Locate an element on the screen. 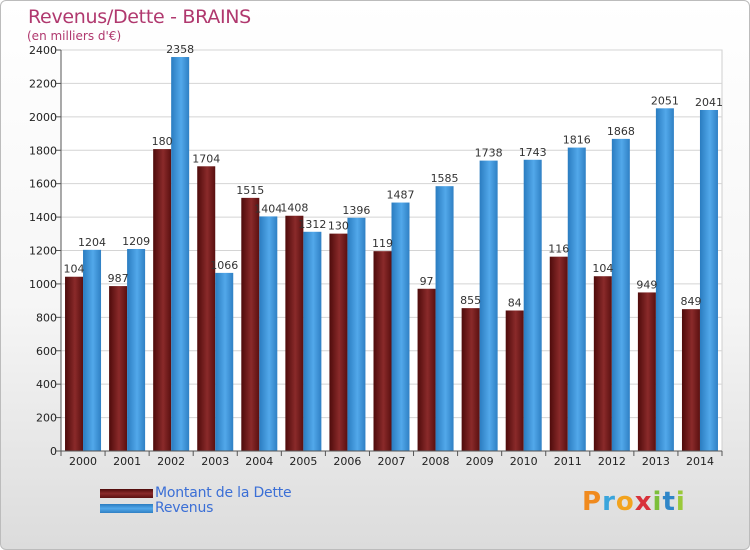  data-label-revenue: 1204 is located at coordinates (92, 242).